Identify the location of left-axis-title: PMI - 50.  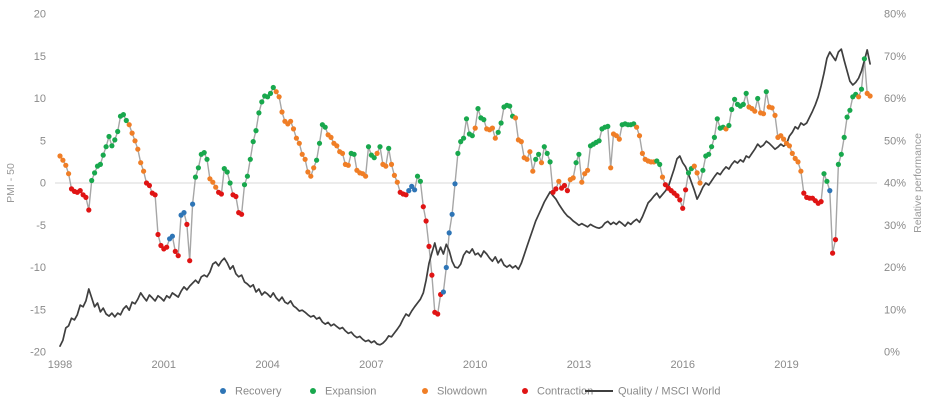
(11, 183).